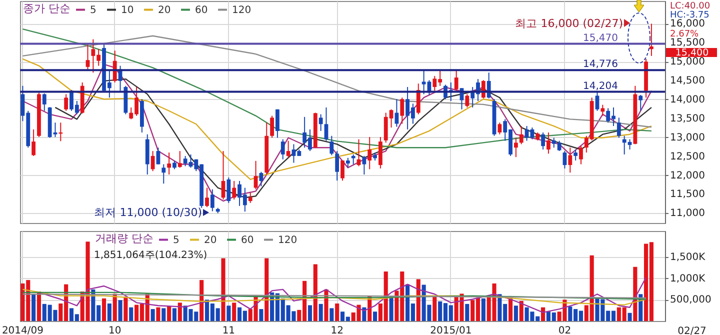 The width and height of the screenshot is (720, 335). I want to click on y-tick-label: 13,000, so click(687, 138).